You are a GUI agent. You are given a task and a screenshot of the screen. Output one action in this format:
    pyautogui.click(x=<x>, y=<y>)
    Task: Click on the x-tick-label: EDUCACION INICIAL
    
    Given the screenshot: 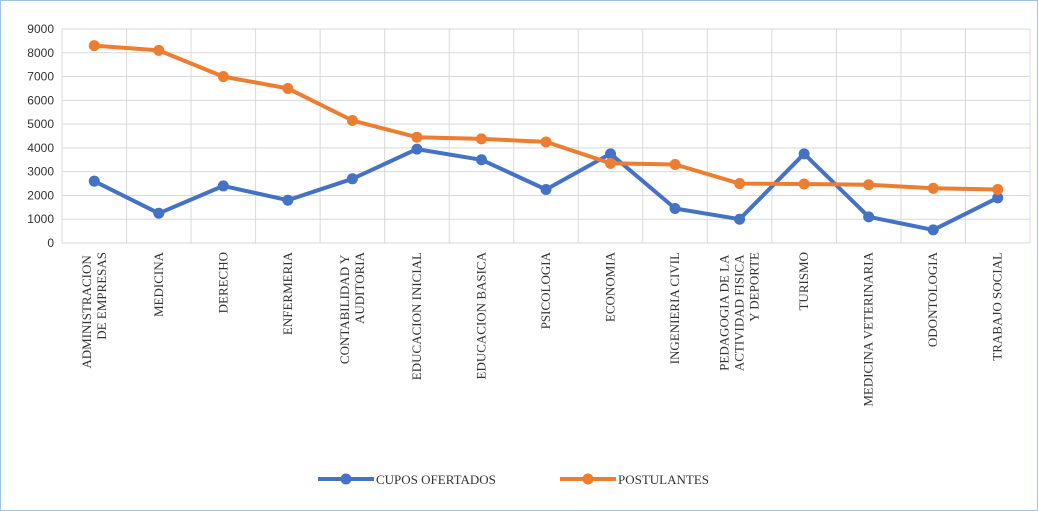 What is the action you would take?
    pyautogui.click(x=416, y=316)
    